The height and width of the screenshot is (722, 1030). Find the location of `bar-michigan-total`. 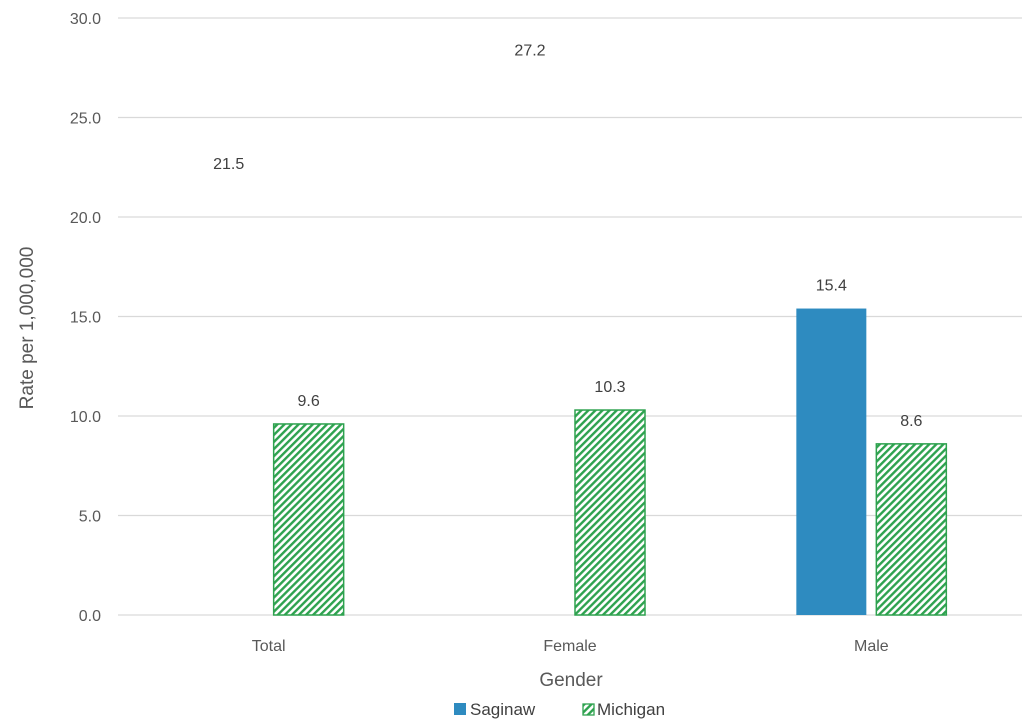

bar-michigan-total is located at coordinates (308, 519).